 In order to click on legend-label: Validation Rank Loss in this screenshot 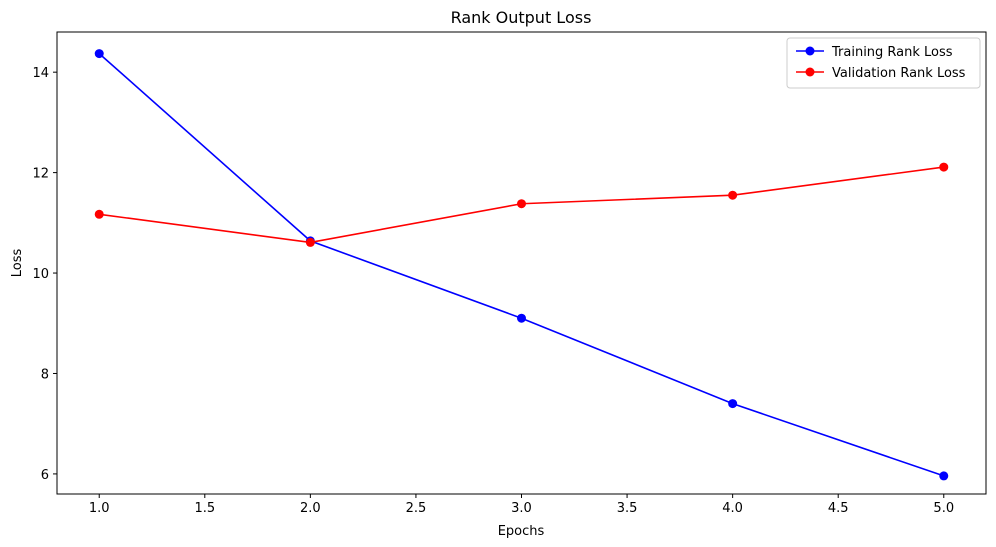, I will do `click(899, 73)`.